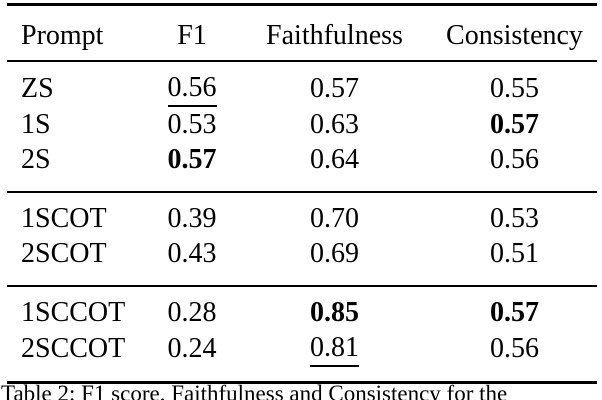  What do you see at coordinates (302, 124) in the screenshot?
I see `table-row-1s: 1S 0.53 0.63 0.57` at bounding box center [302, 124].